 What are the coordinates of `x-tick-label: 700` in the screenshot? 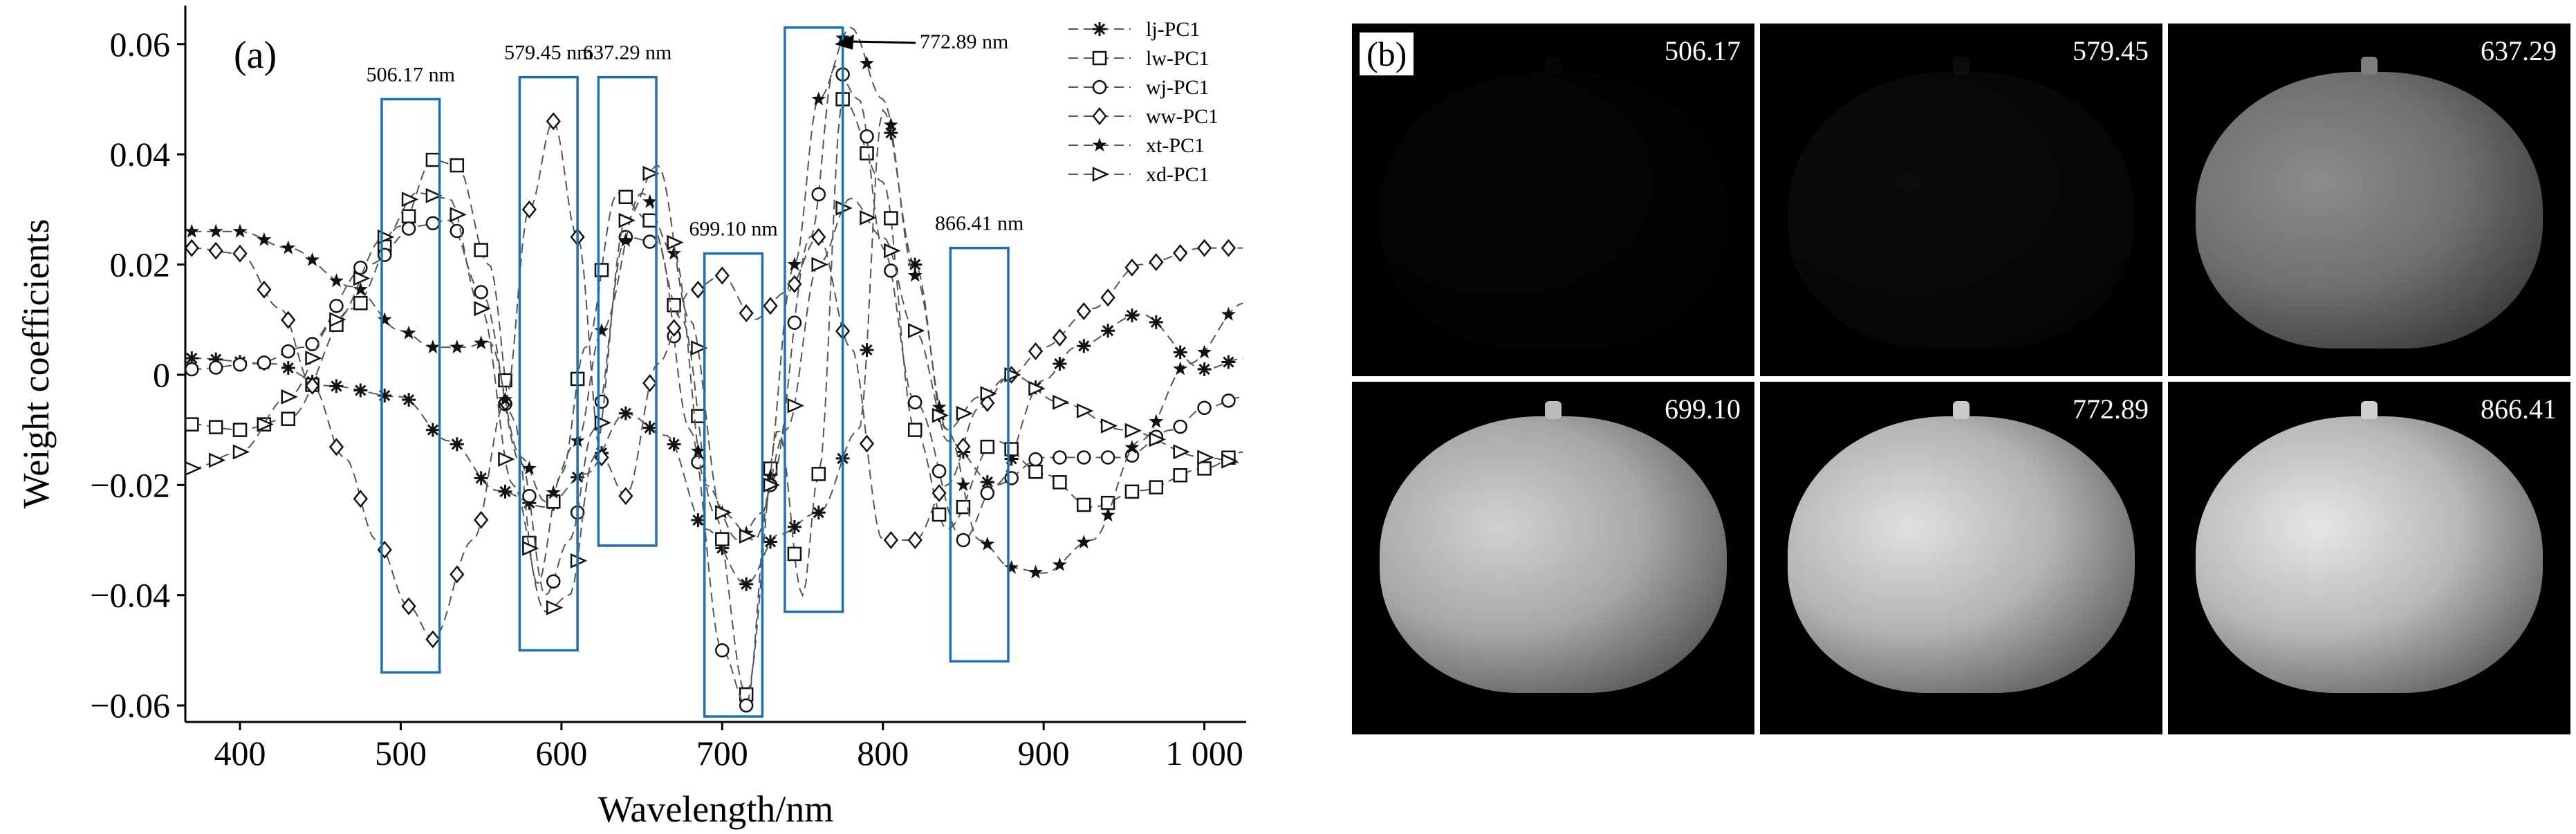 It's located at (722, 753).